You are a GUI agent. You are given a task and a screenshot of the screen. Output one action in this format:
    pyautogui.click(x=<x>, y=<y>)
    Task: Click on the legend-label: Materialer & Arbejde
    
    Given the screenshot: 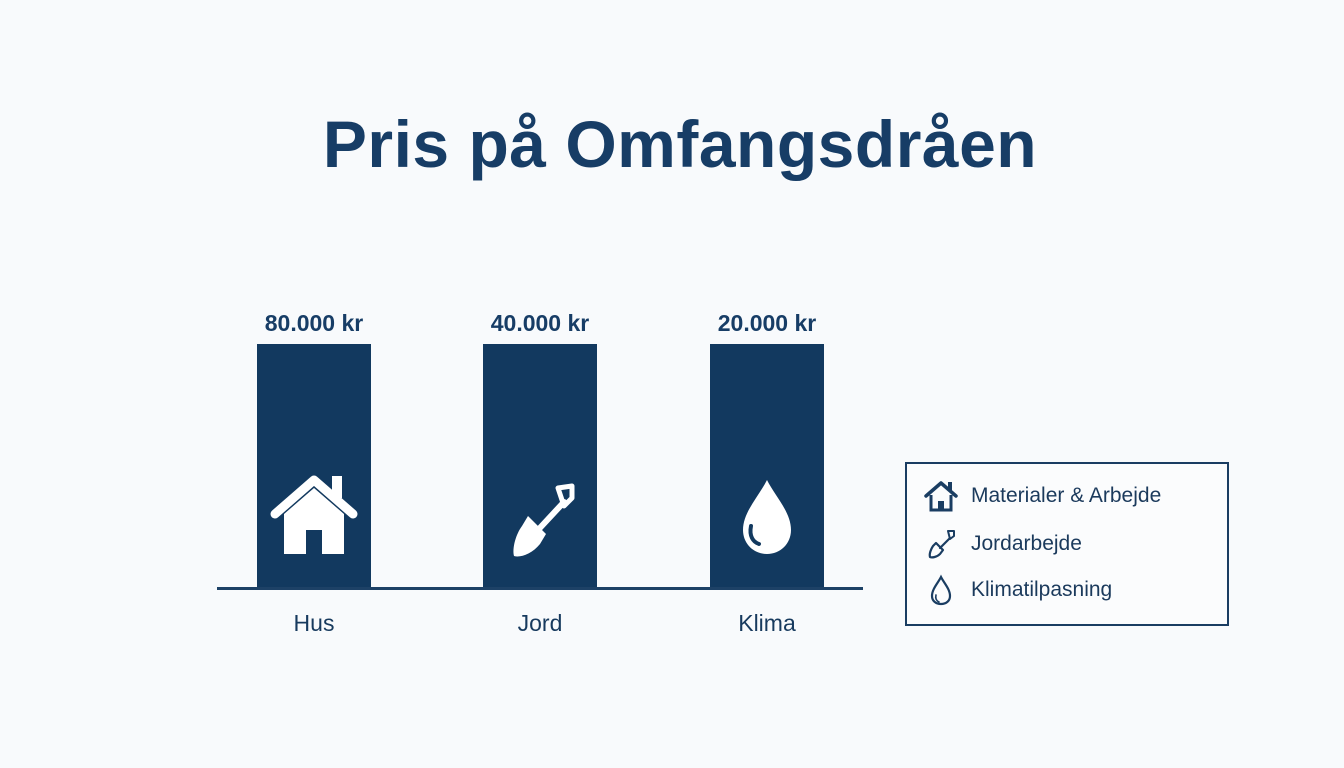 What is the action you would take?
    pyautogui.click(x=1066, y=495)
    